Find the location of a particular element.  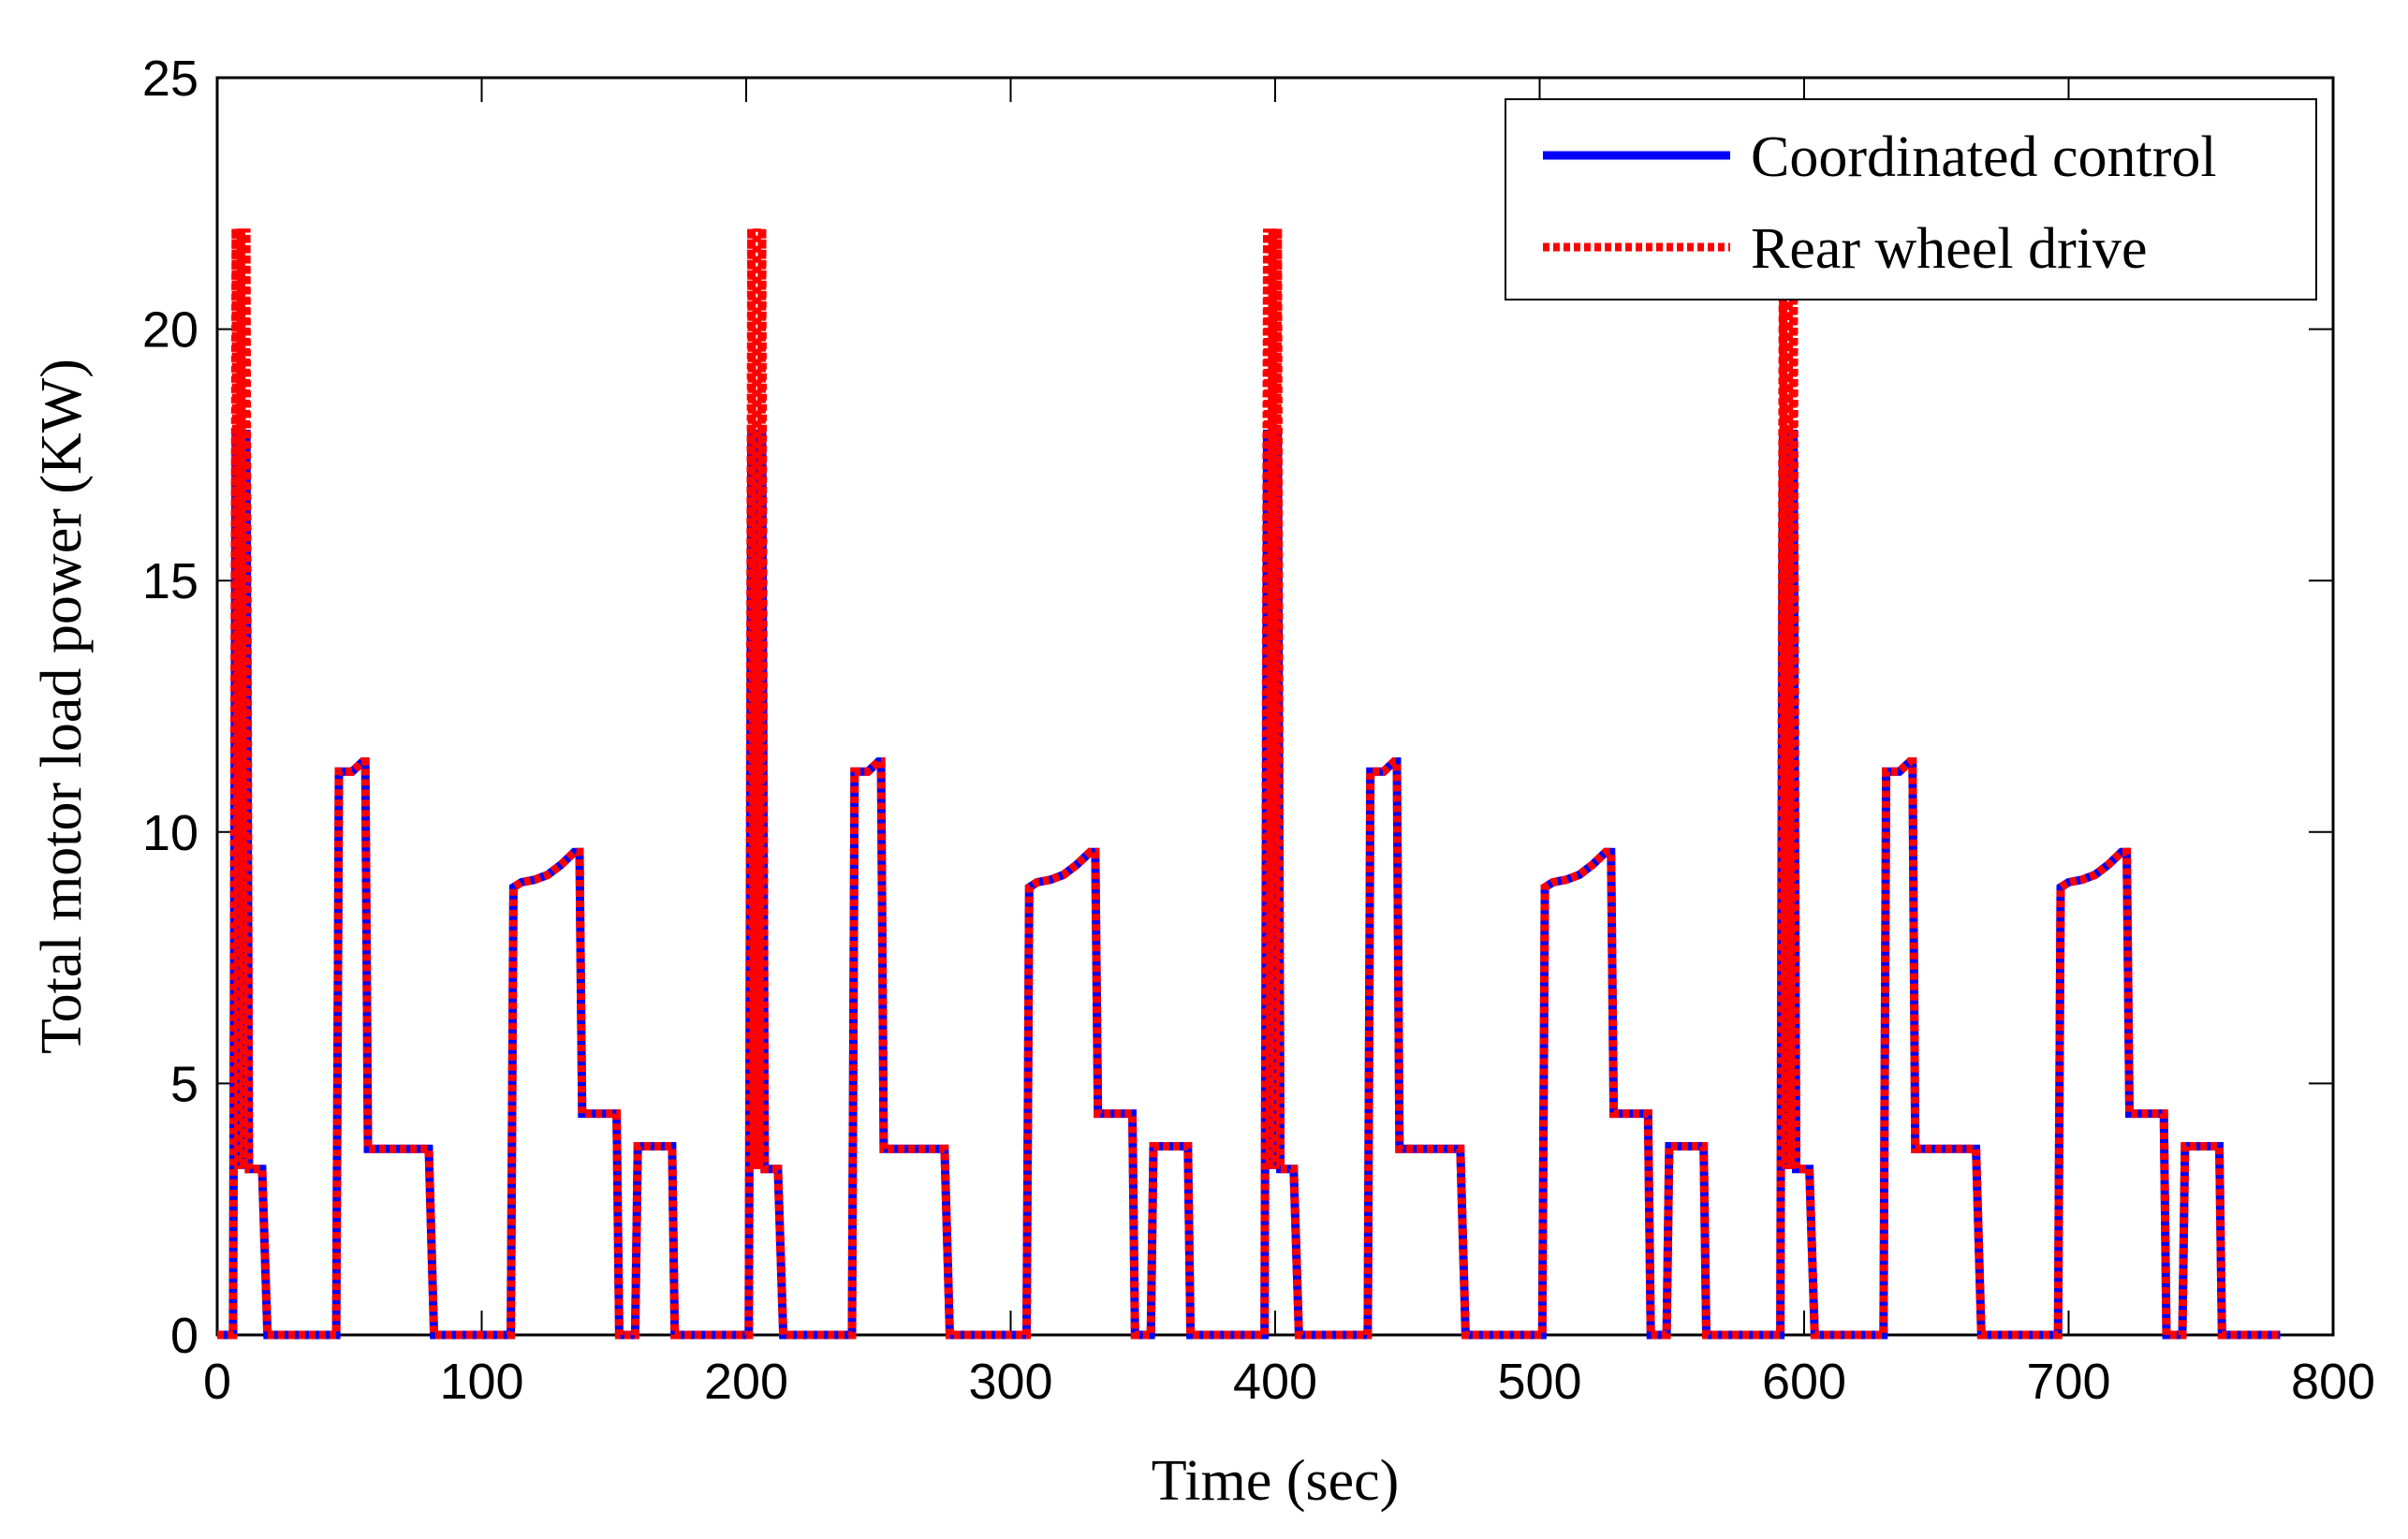

x-tick-label: 100 is located at coordinates (481, 1382).